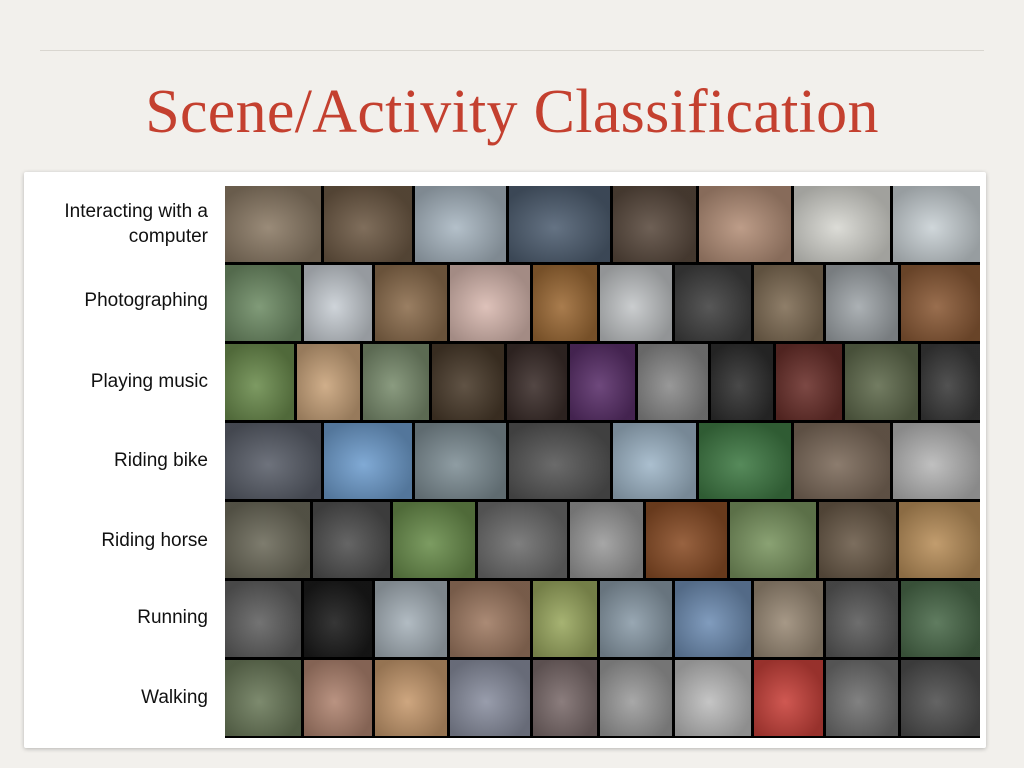  Describe the element at coordinates (116, 617) in the screenshot. I see `row-label: Running` at that location.